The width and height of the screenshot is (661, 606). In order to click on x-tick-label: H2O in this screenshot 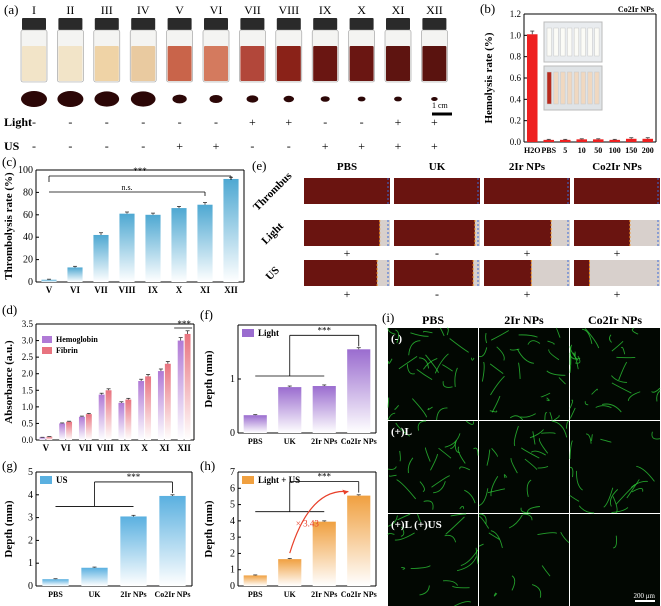, I will do `click(532, 150)`.